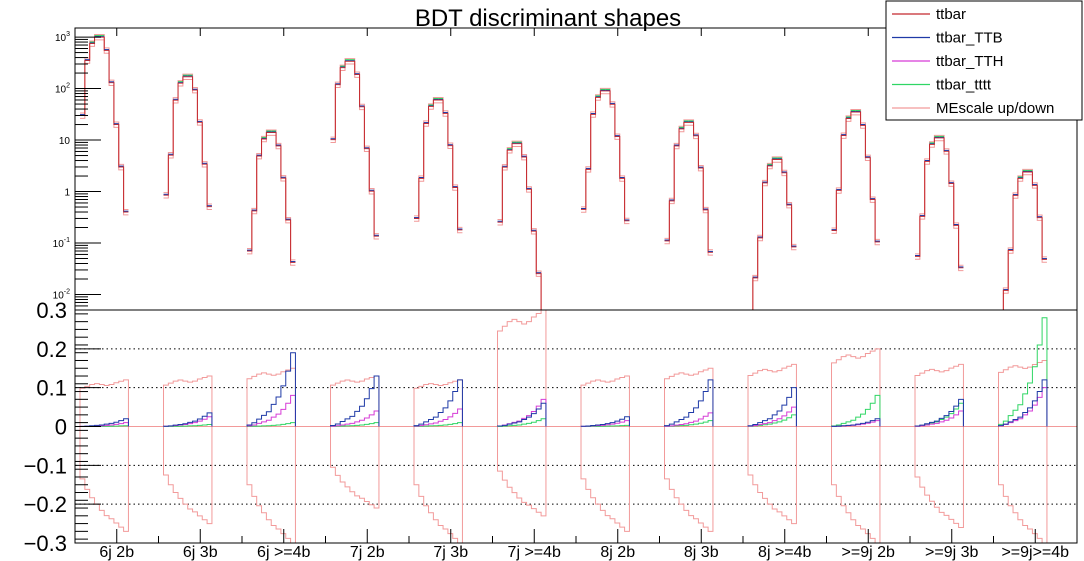 This screenshot has height=561, width=1084. I want to click on x-tick-label-10: >=9j 3b, so click(951, 552).